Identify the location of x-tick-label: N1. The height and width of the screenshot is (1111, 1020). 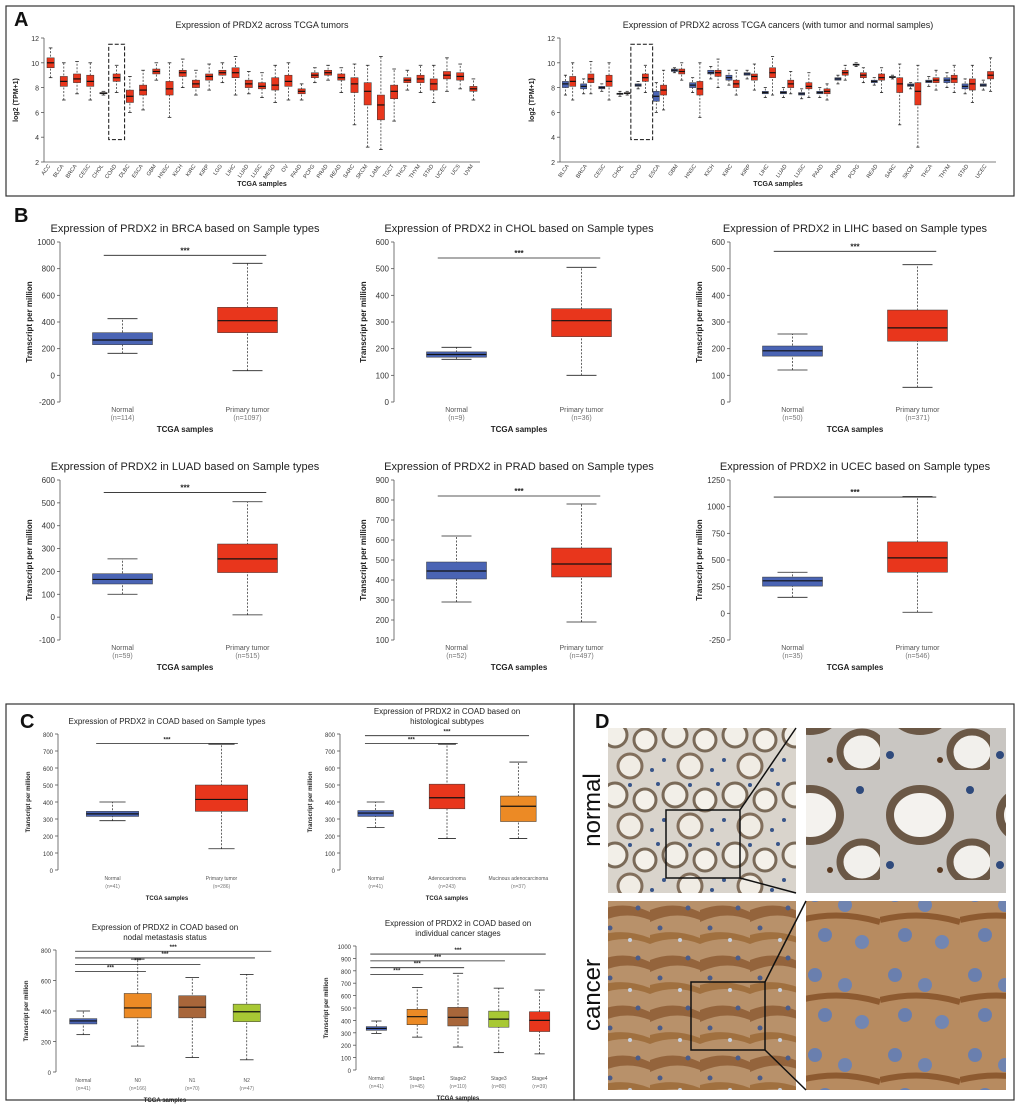
(192, 1081).